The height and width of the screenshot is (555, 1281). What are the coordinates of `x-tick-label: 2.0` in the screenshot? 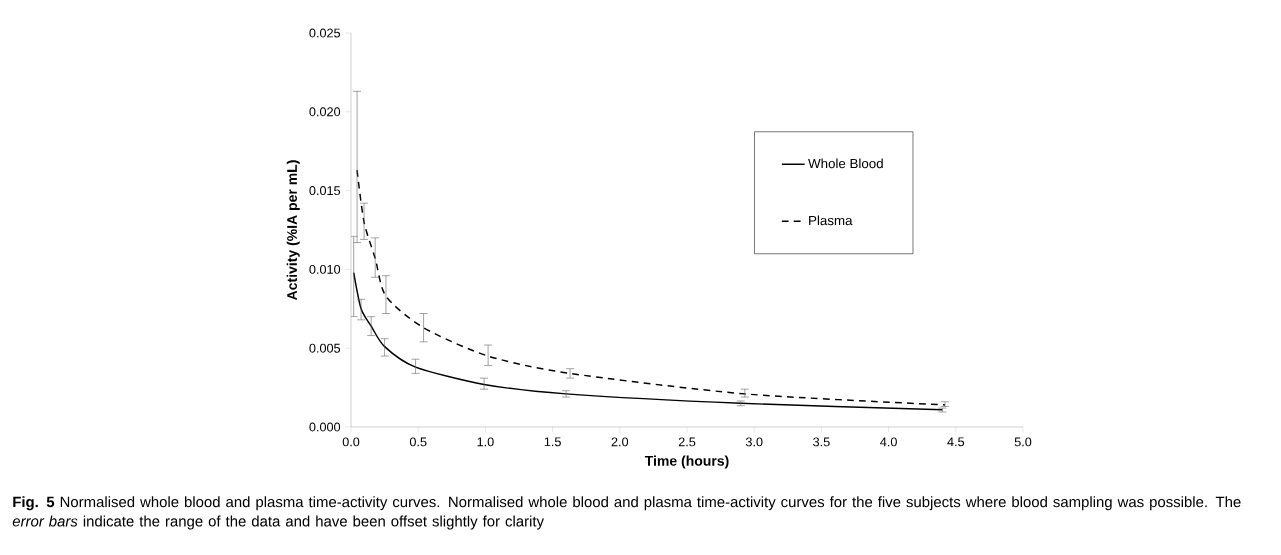 It's located at (620, 442).